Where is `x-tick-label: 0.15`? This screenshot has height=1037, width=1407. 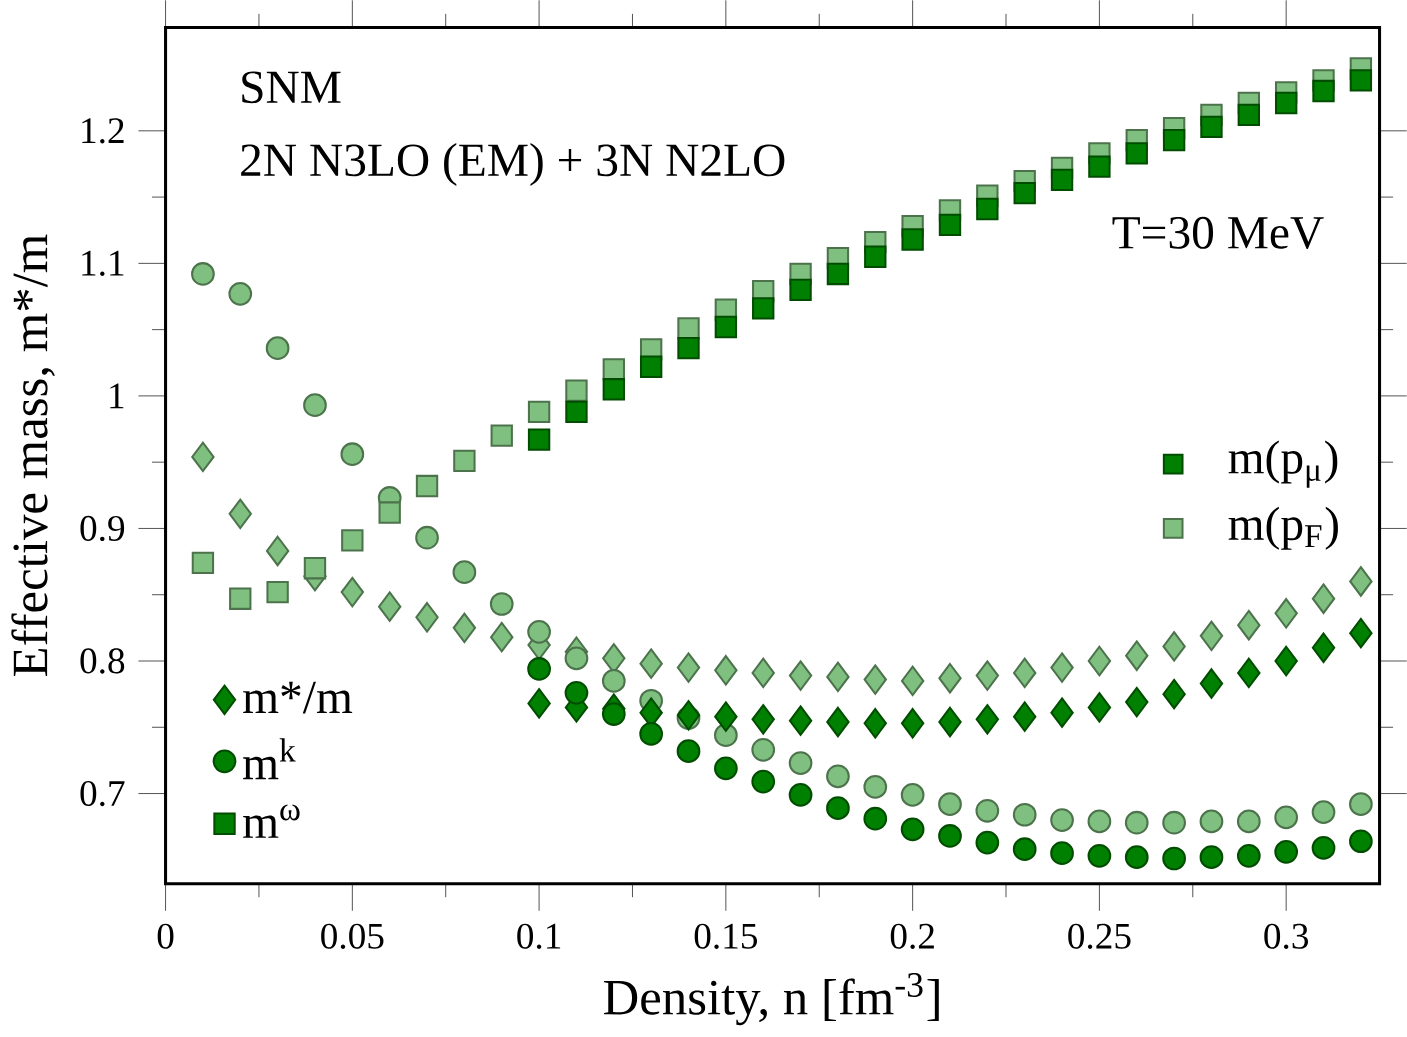 x-tick-label: 0.15 is located at coordinates (726, 936).